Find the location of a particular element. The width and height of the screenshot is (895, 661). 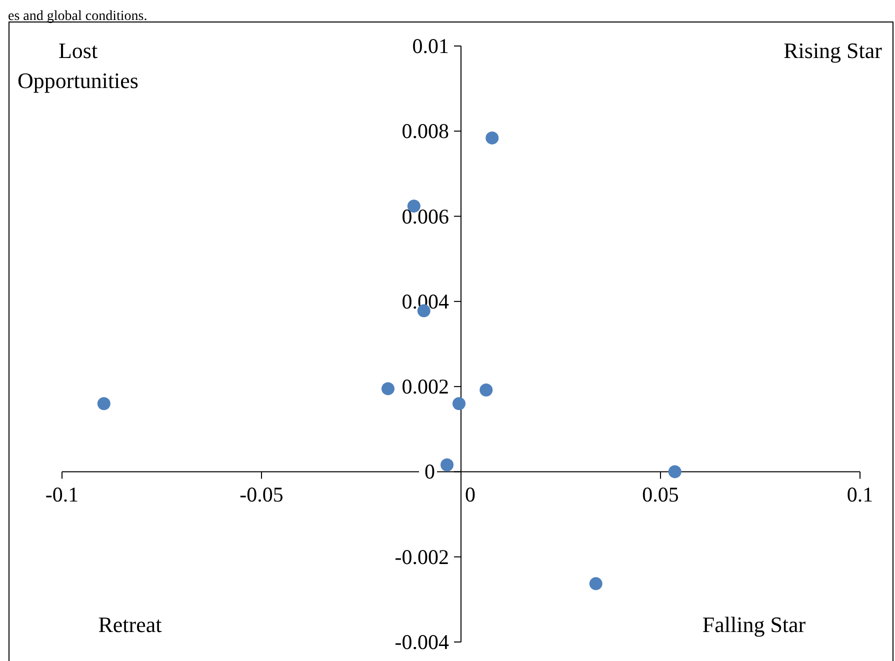

y-tick-label: 0 is located at coordinates (429, 472).